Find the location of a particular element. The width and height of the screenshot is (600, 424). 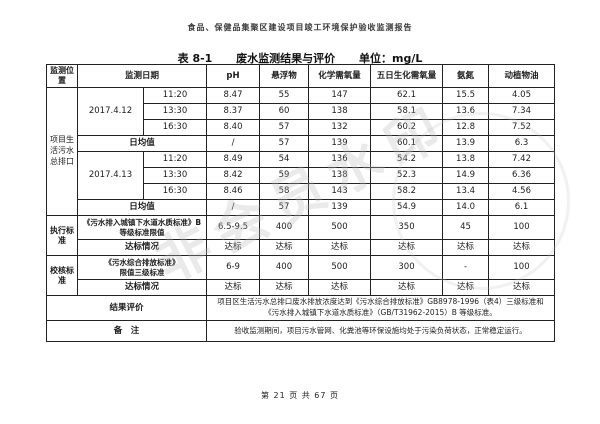

cell-nh3: 12.8 is located at coordinates (466, 127).